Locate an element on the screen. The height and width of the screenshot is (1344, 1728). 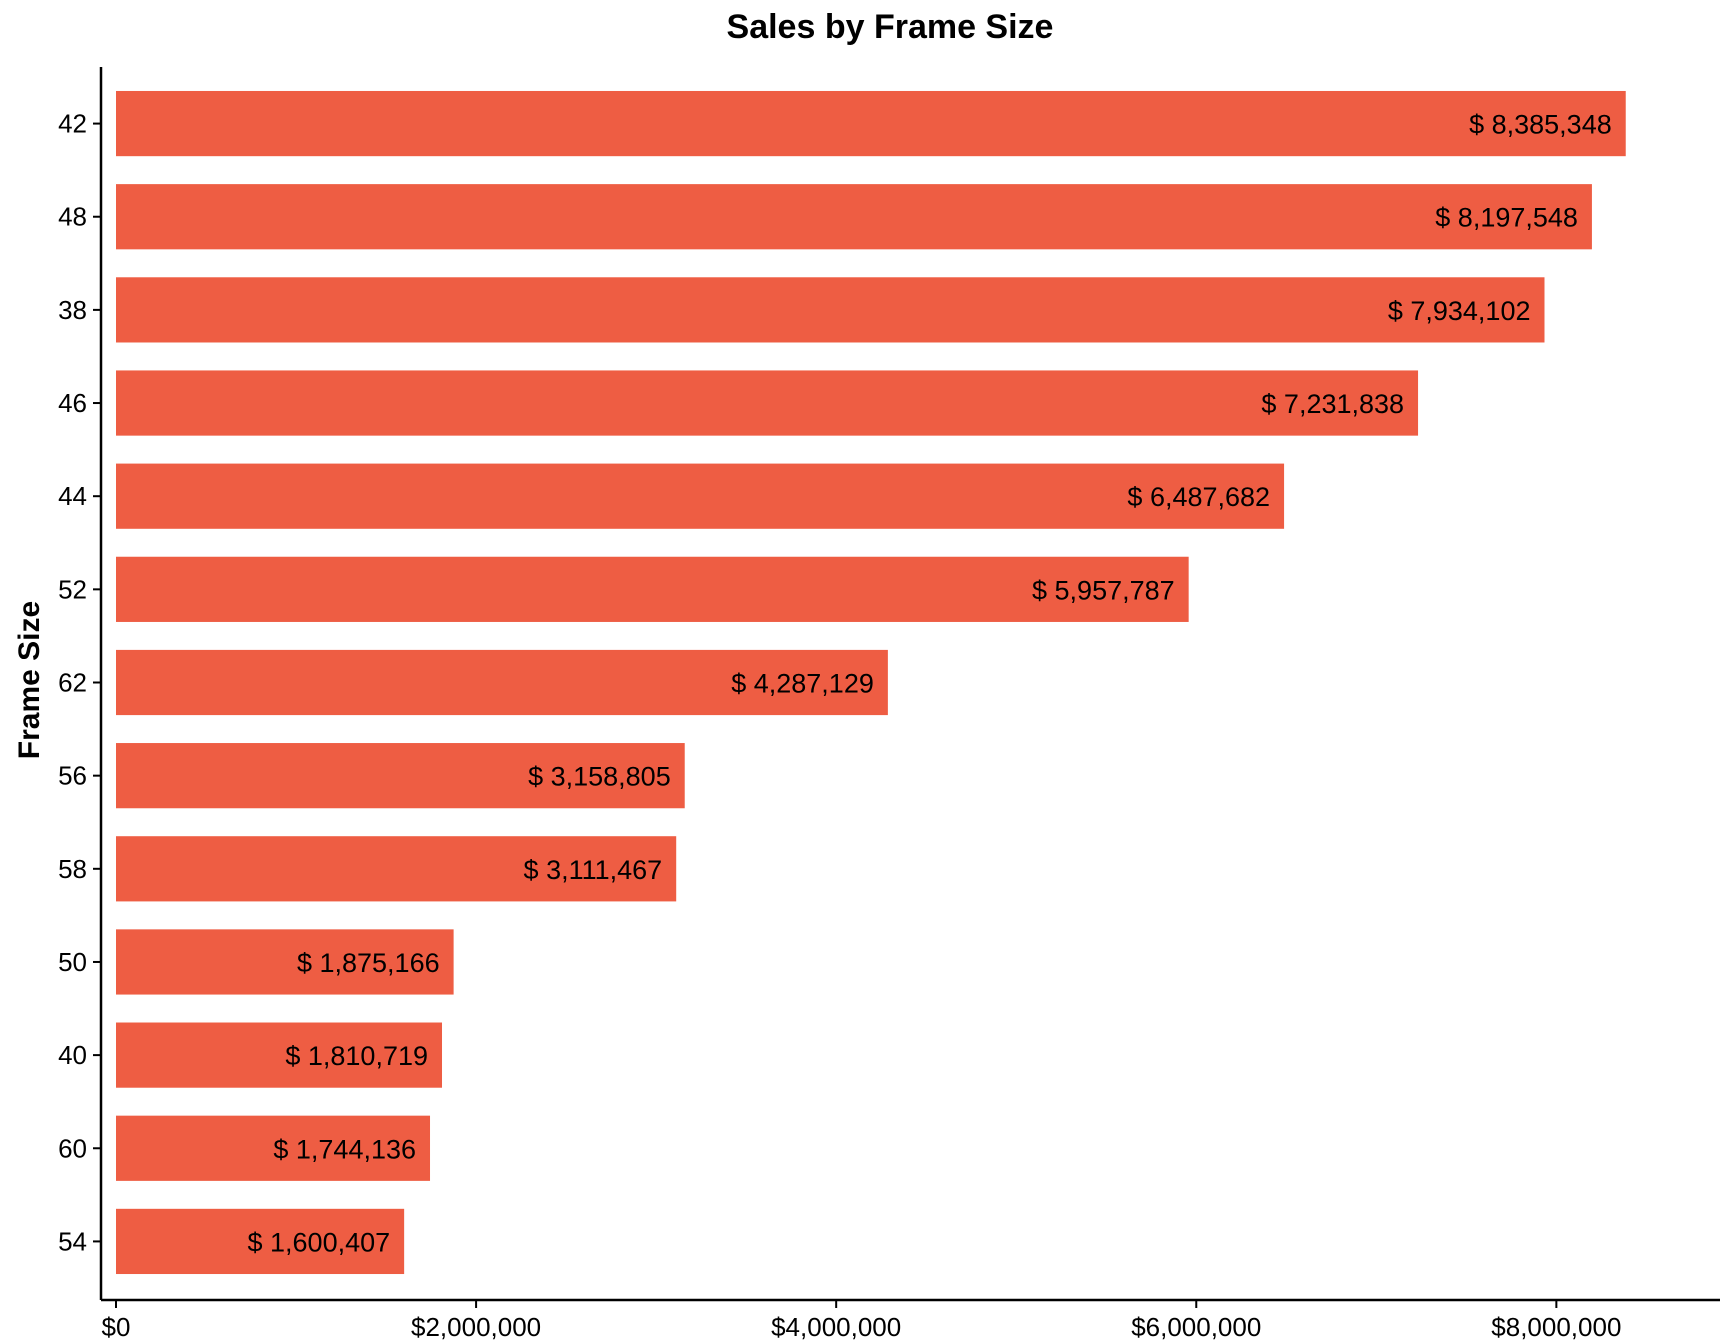
x-tick-label-1: $2,000,000 is located at coordinates (476, 1327).